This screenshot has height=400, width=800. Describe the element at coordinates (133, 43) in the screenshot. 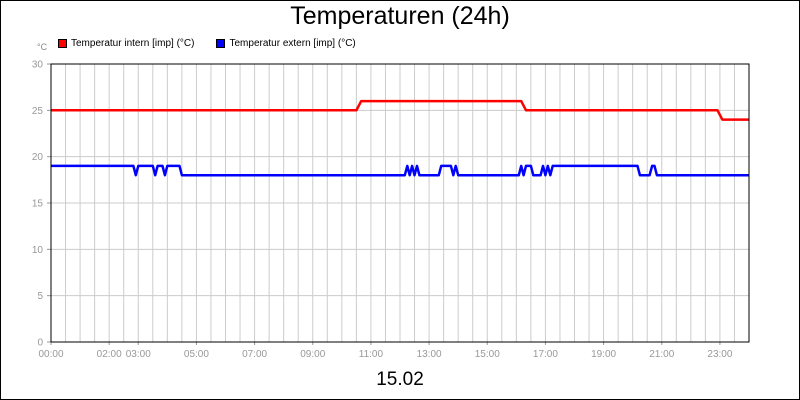

I see `legend-label-intern: Temperatur intern [imp] (°C)` at that location.